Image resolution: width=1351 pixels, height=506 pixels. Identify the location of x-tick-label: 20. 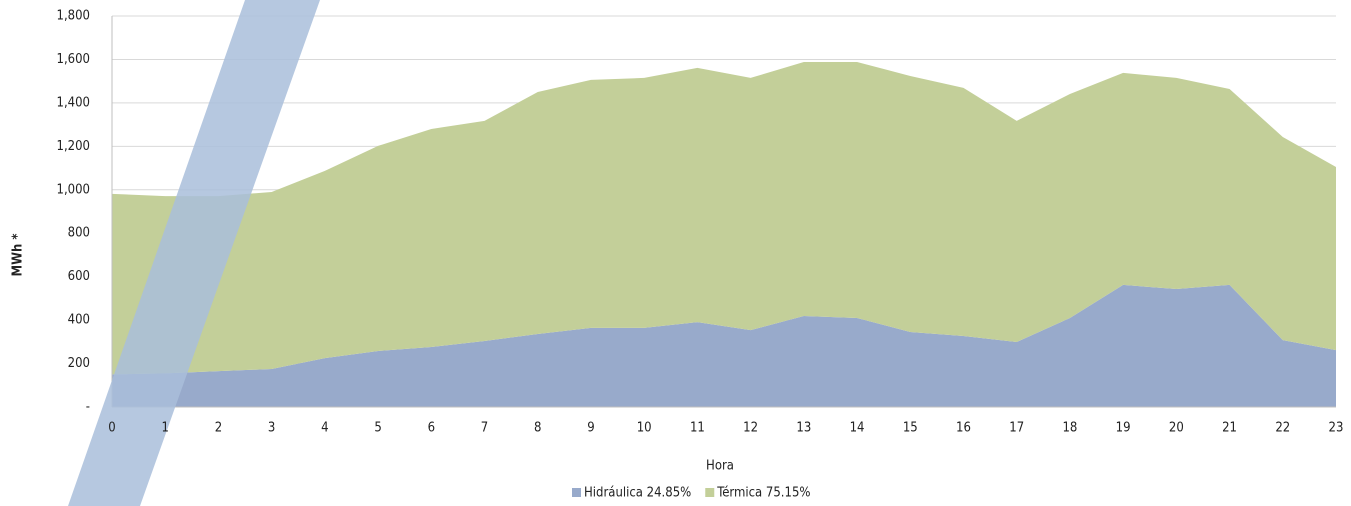
(1176, 428).